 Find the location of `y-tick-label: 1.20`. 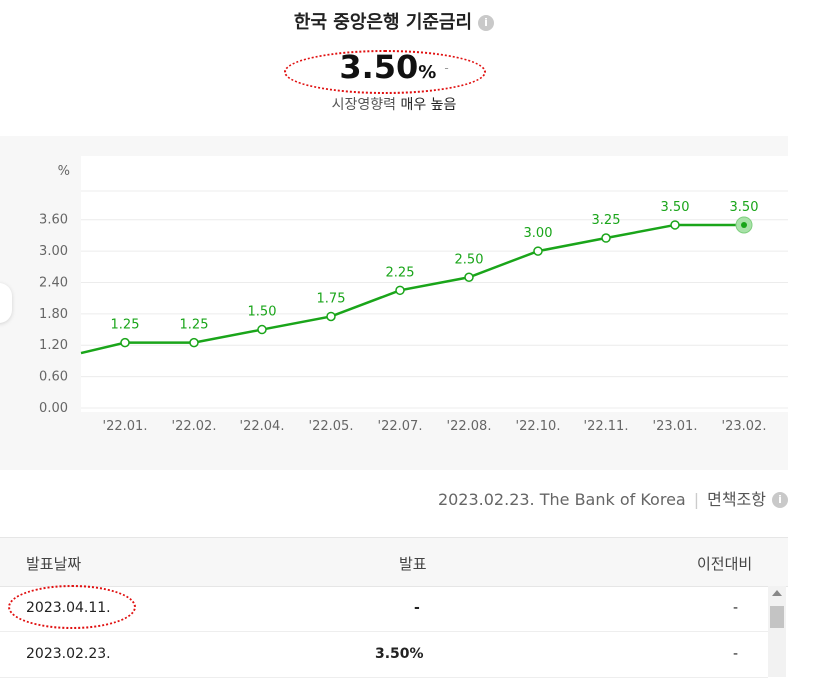

y-tick-label: 1.20 is located at coordinates (53, 345).